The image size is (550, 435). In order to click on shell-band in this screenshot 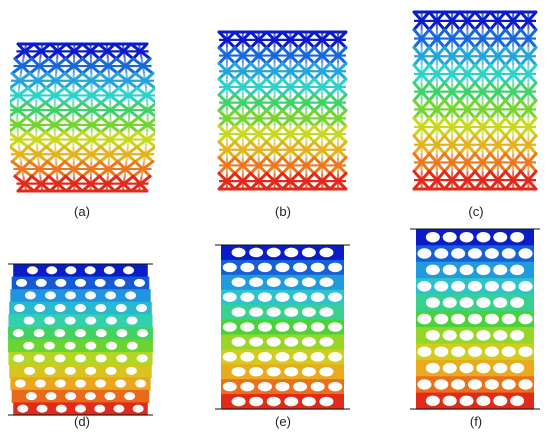, I will do `click(80, 371)`.